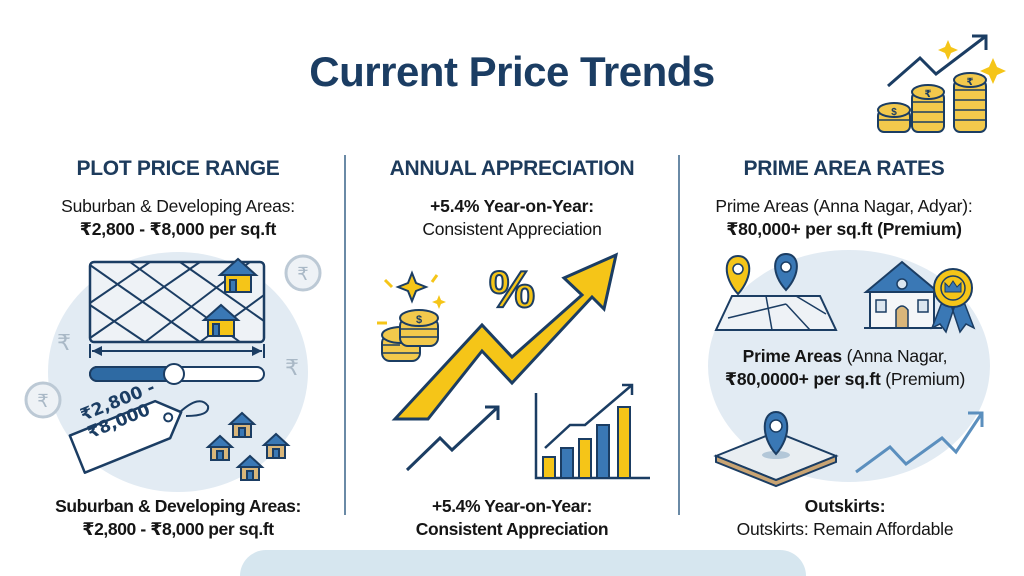 The width and height of the screenshot is (1024, 576). Describe the element at coordinates (512, 71) in the screenshot. I see `page-title: Current Price Trends` at that location.